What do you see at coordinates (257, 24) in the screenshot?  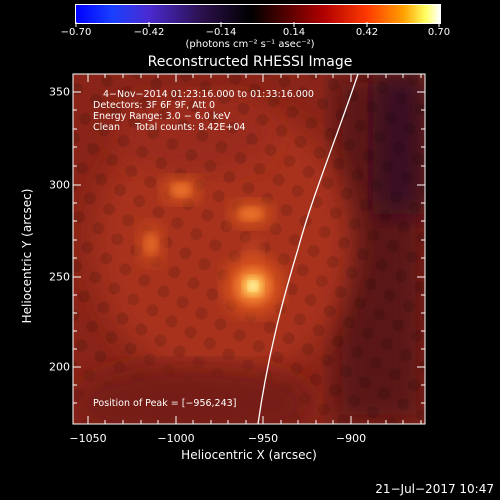 I see `colorbar-ticks` at bounding box center [257, 24].